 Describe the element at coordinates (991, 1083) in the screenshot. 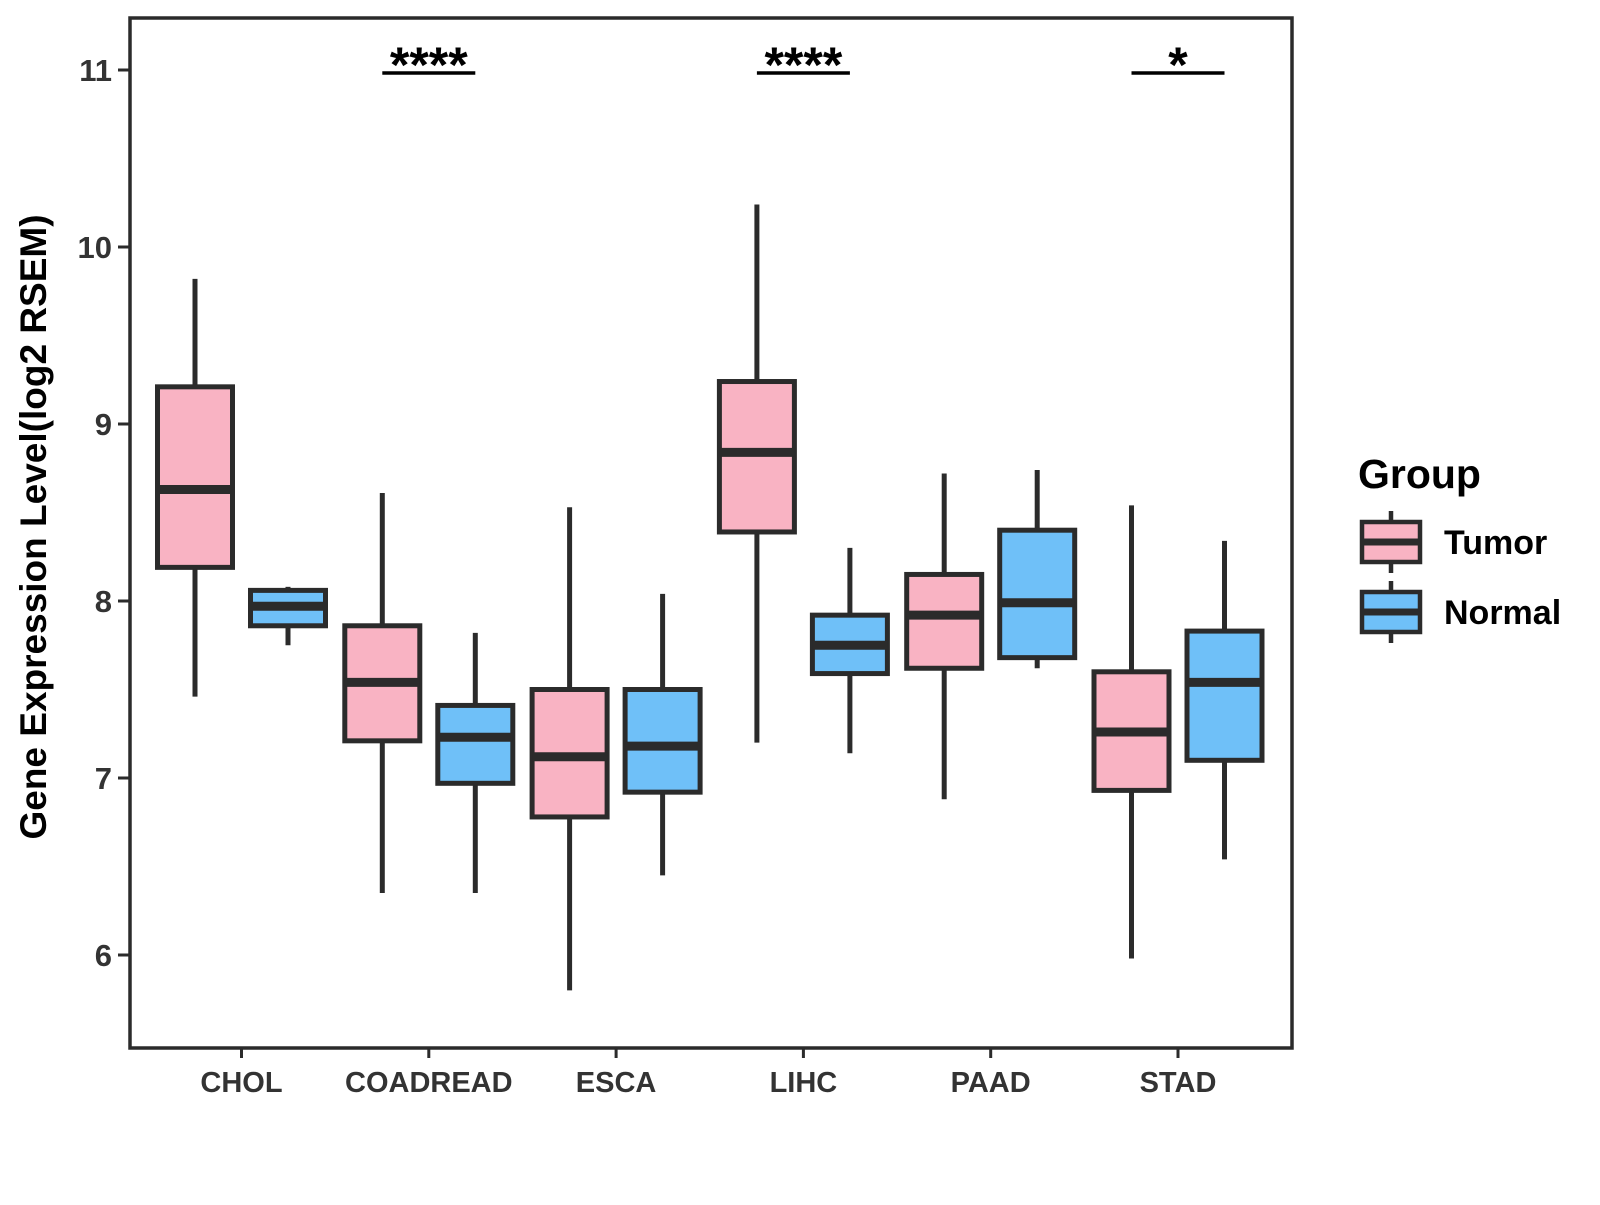

I see `x-category-label-PAAD: PAAD` at that location.